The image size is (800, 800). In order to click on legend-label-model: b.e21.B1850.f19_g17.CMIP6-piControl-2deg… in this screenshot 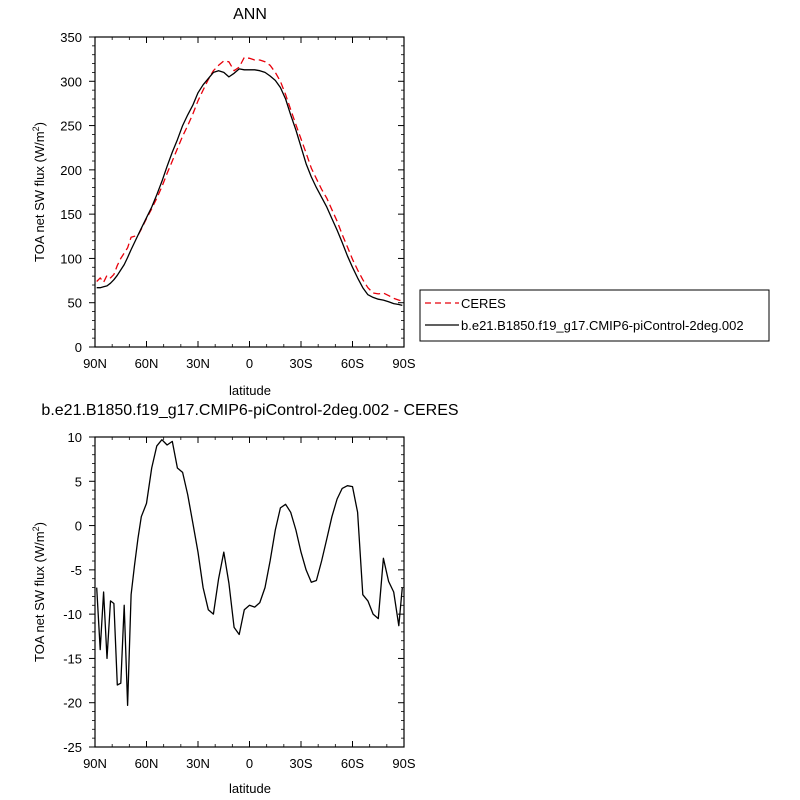, I will do `click(602, 325)`.